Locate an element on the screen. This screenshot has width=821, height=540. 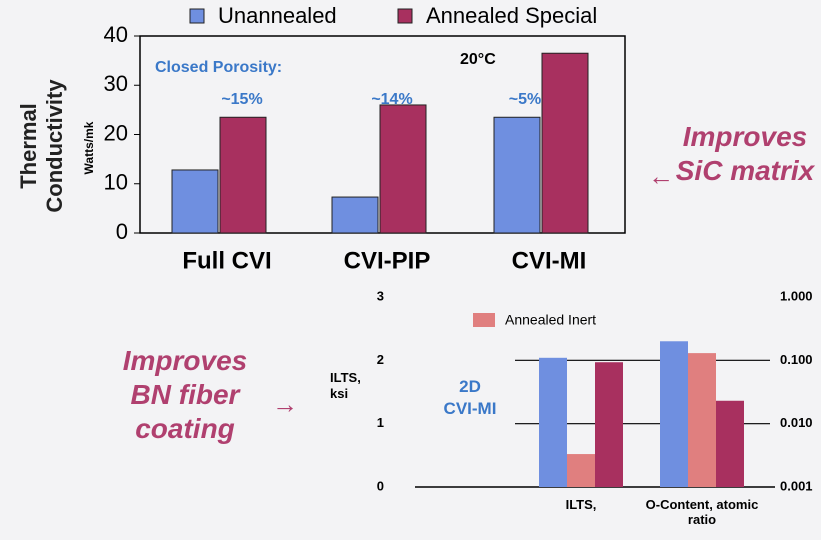
arrow: ← is located at coordinates (661, 176).